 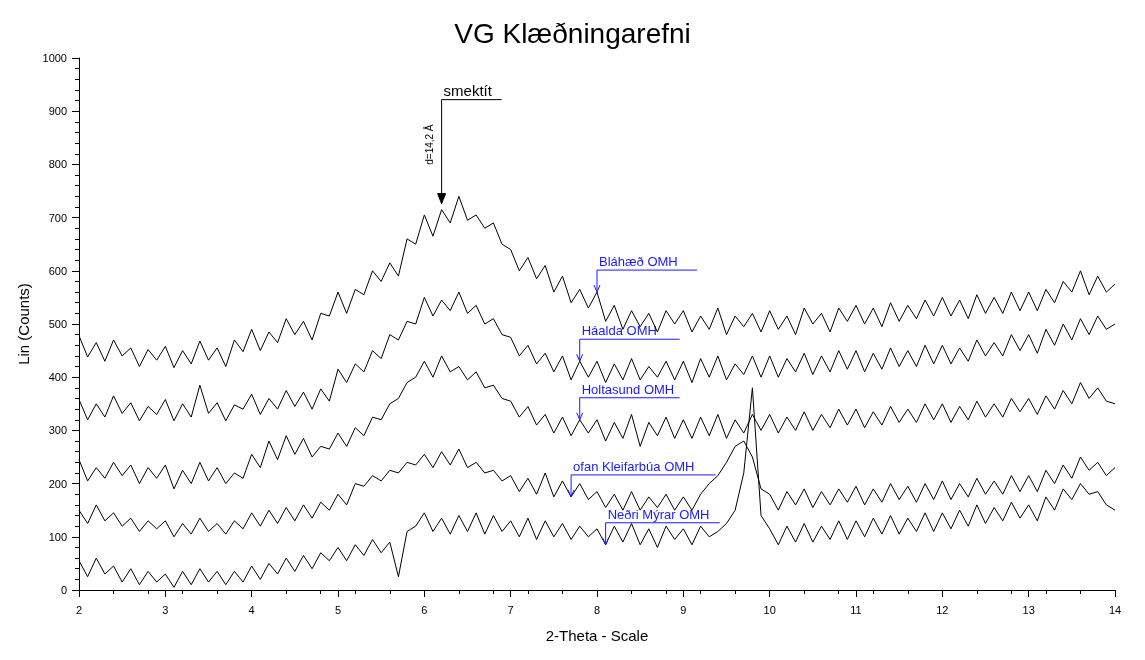 What do you see at coordinates (634, 466) in the screenshot?
I see `annotation: ofan Kleifarbúa OMH` at bounding box center [634, 466].